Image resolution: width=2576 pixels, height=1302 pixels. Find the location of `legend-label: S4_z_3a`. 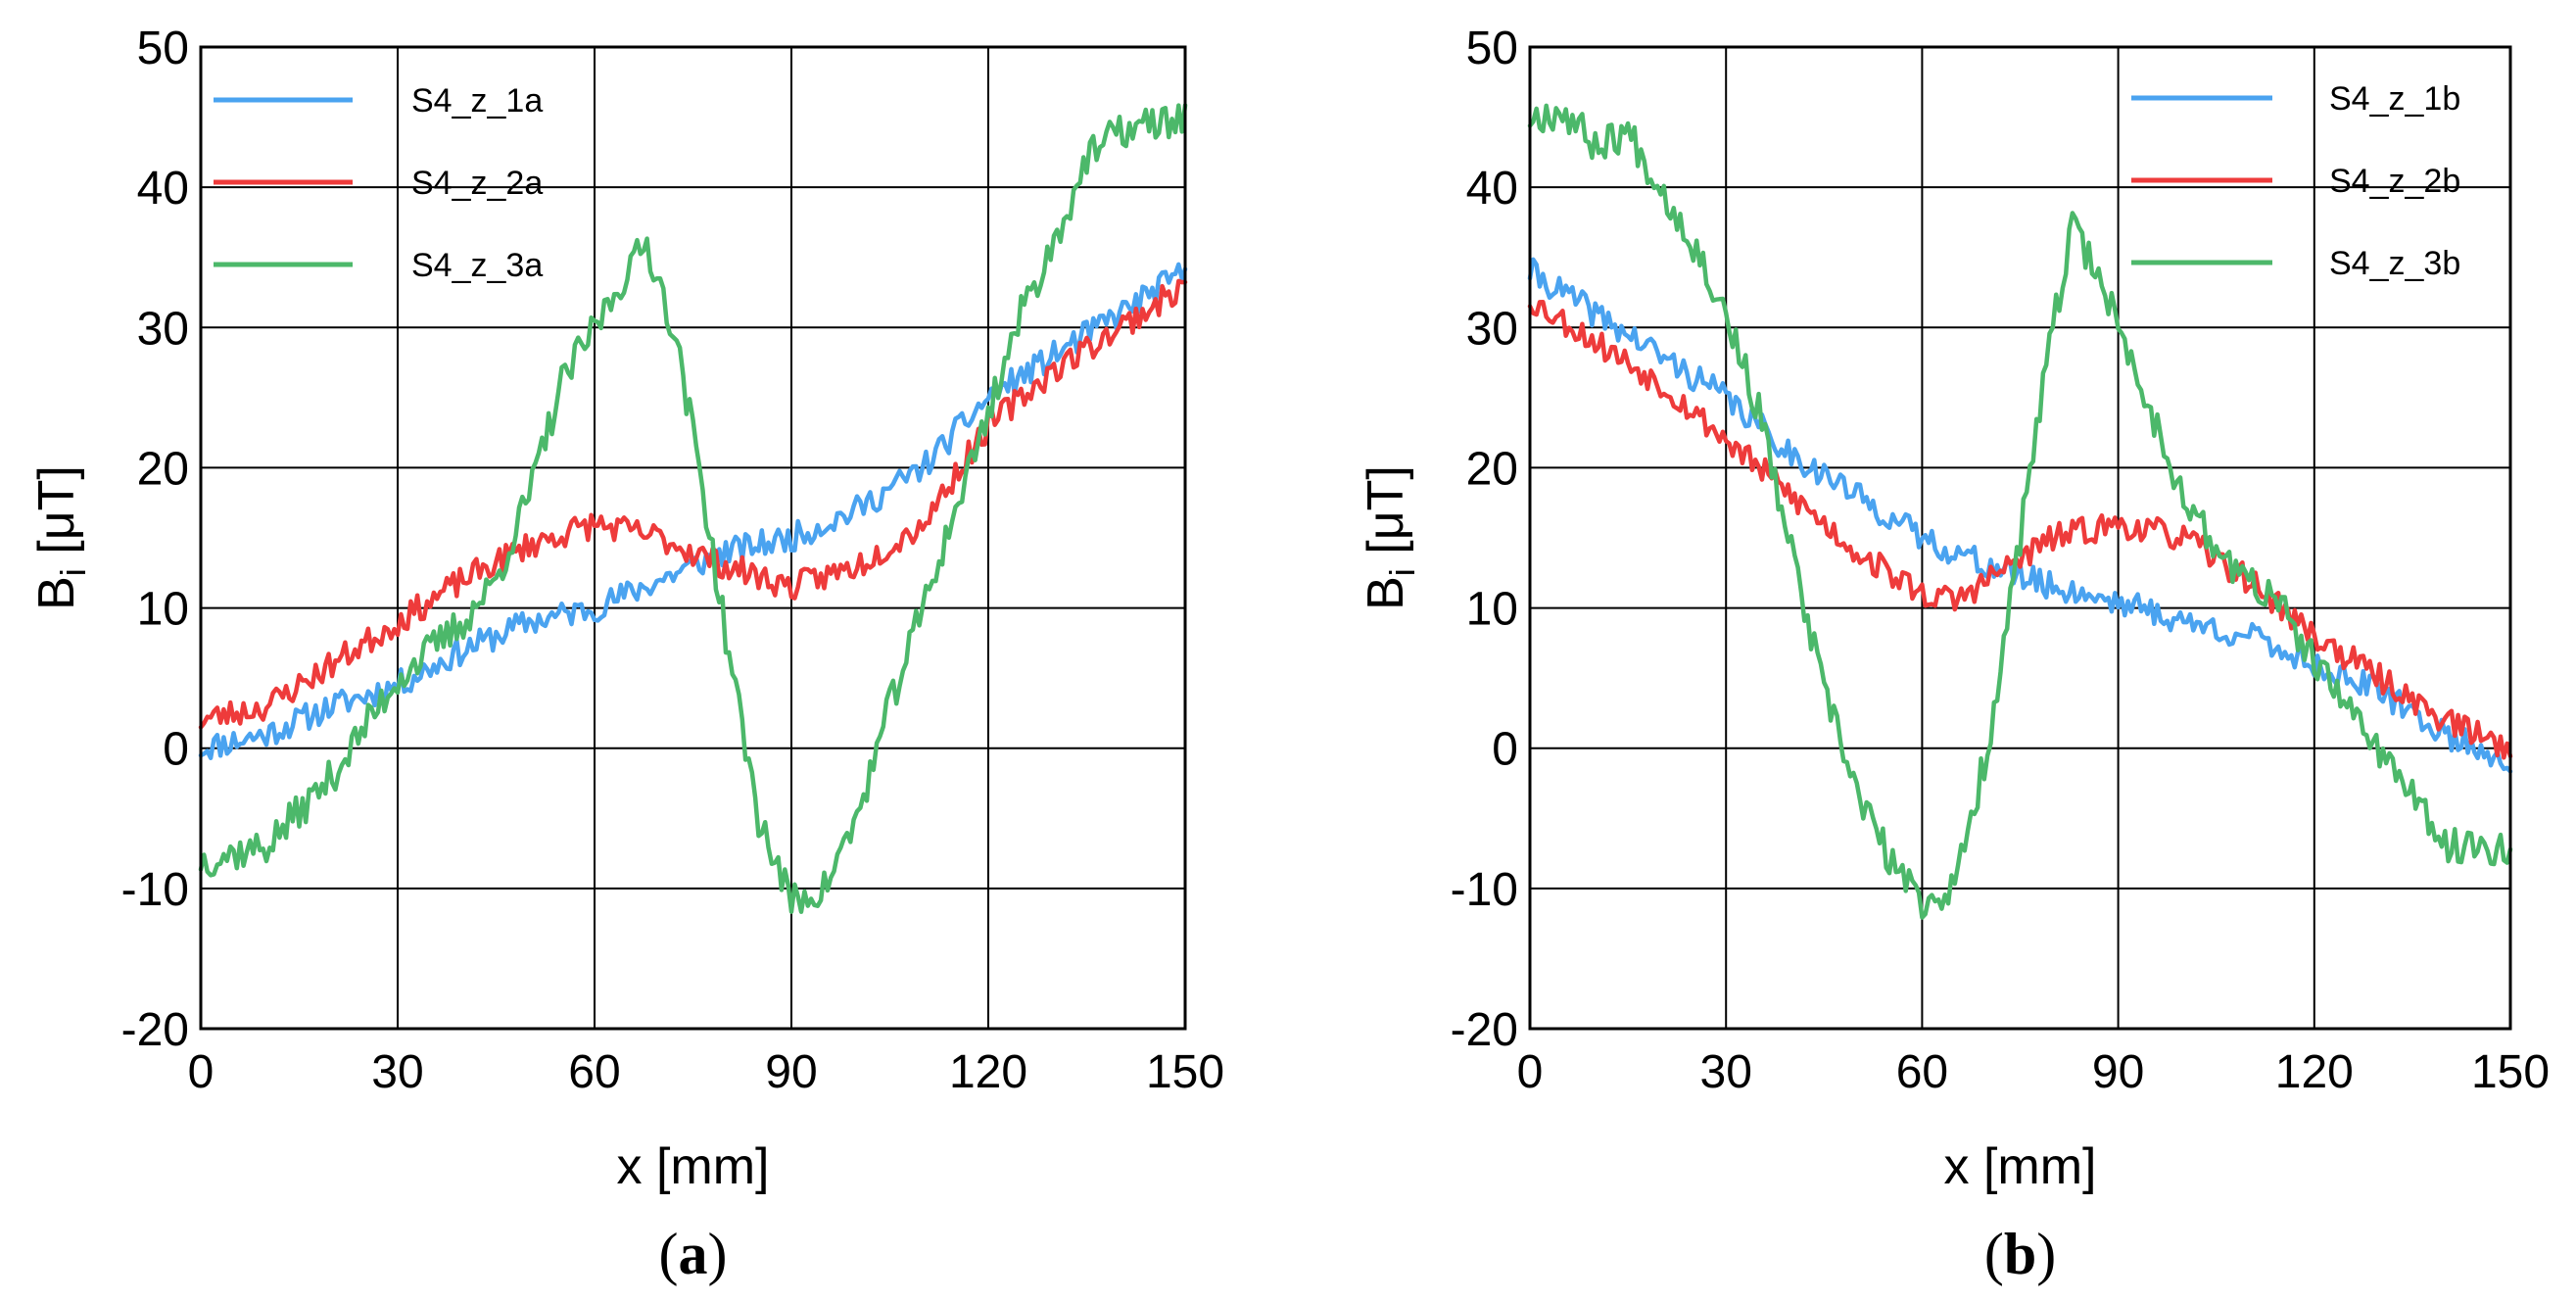

legend-label: S4_z_3a is located at coordinates (477, 265).